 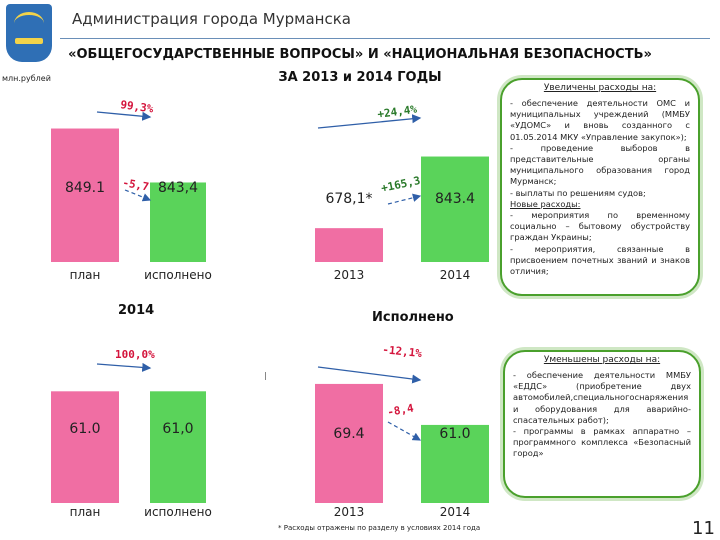 I want to click on section-divider, so click(x=265, y=376).